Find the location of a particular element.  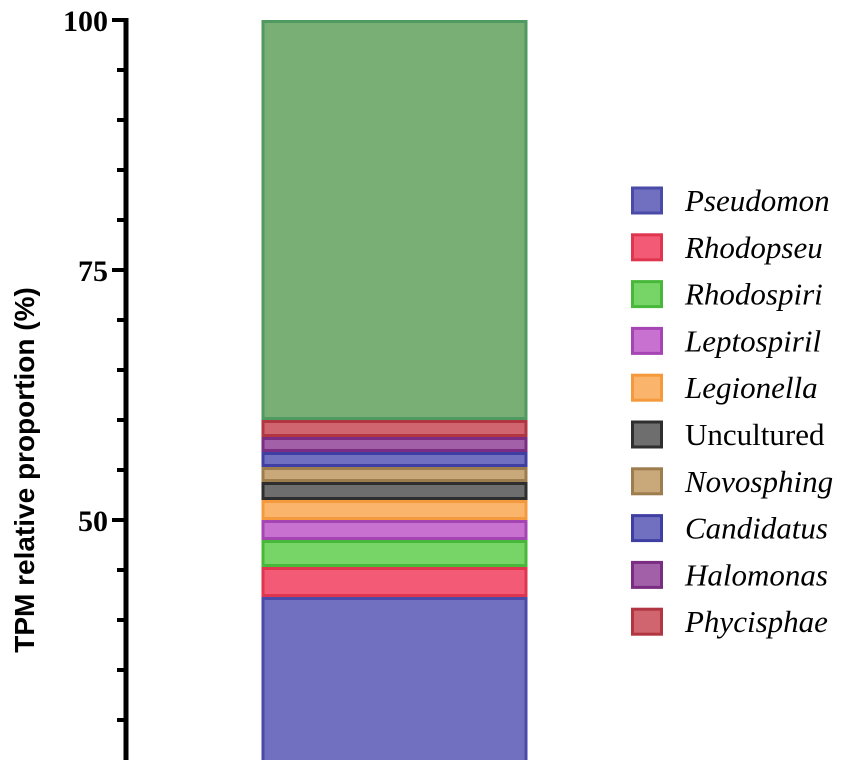

bar-segment-pseudomon is located at coordinates (394, 678).